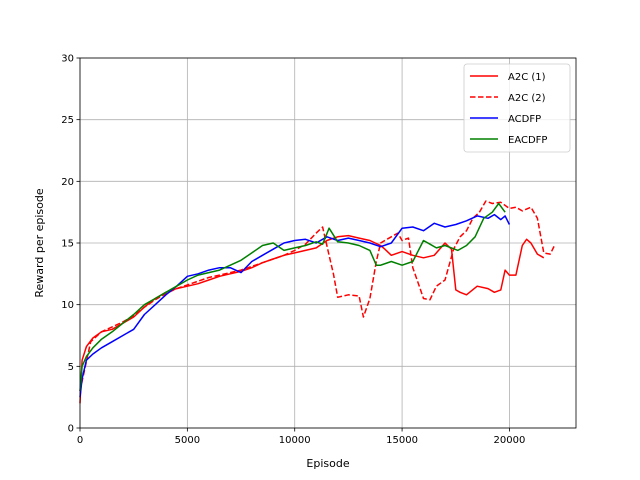  I want to click on legend-label-a2c-1: A2C (1), so click(527, 77).